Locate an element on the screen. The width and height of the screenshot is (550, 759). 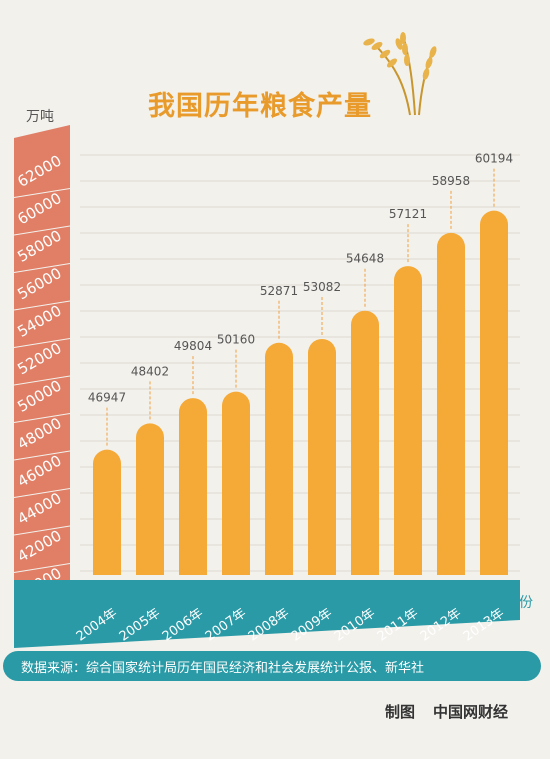
value-label: 58958 is located at coordinates (451, 181).